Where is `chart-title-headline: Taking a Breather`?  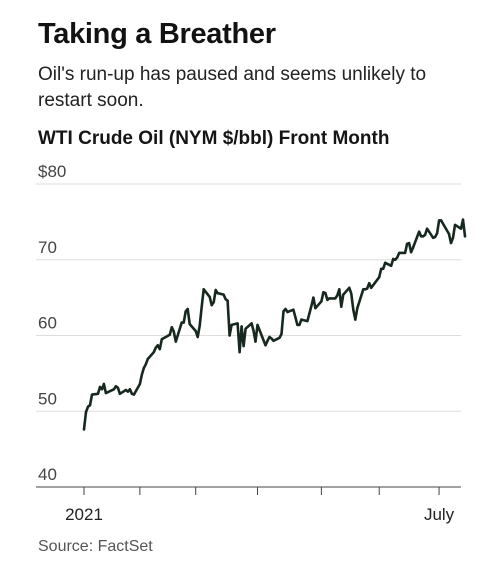
chart-title-headline: Taking a Breather is located at coordinates (157, 34).